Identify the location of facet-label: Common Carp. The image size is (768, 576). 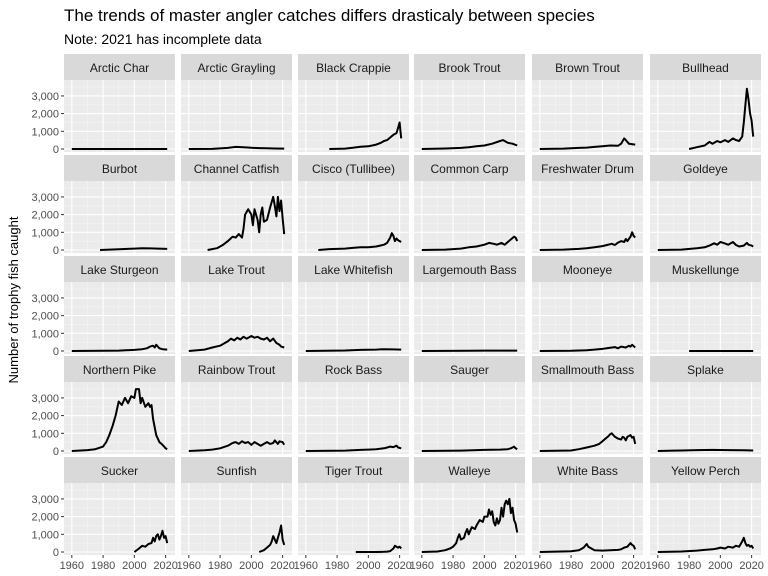
(469, 169).